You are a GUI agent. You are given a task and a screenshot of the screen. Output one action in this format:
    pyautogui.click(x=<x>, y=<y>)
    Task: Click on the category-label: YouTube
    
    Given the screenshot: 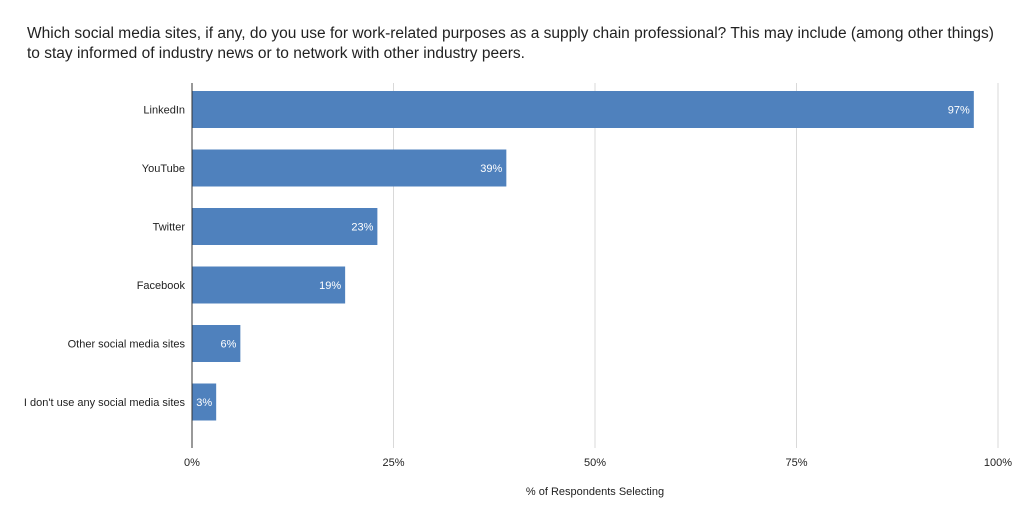 What is the action you would take?
    pyautogui.click(x=163, y=169)
    